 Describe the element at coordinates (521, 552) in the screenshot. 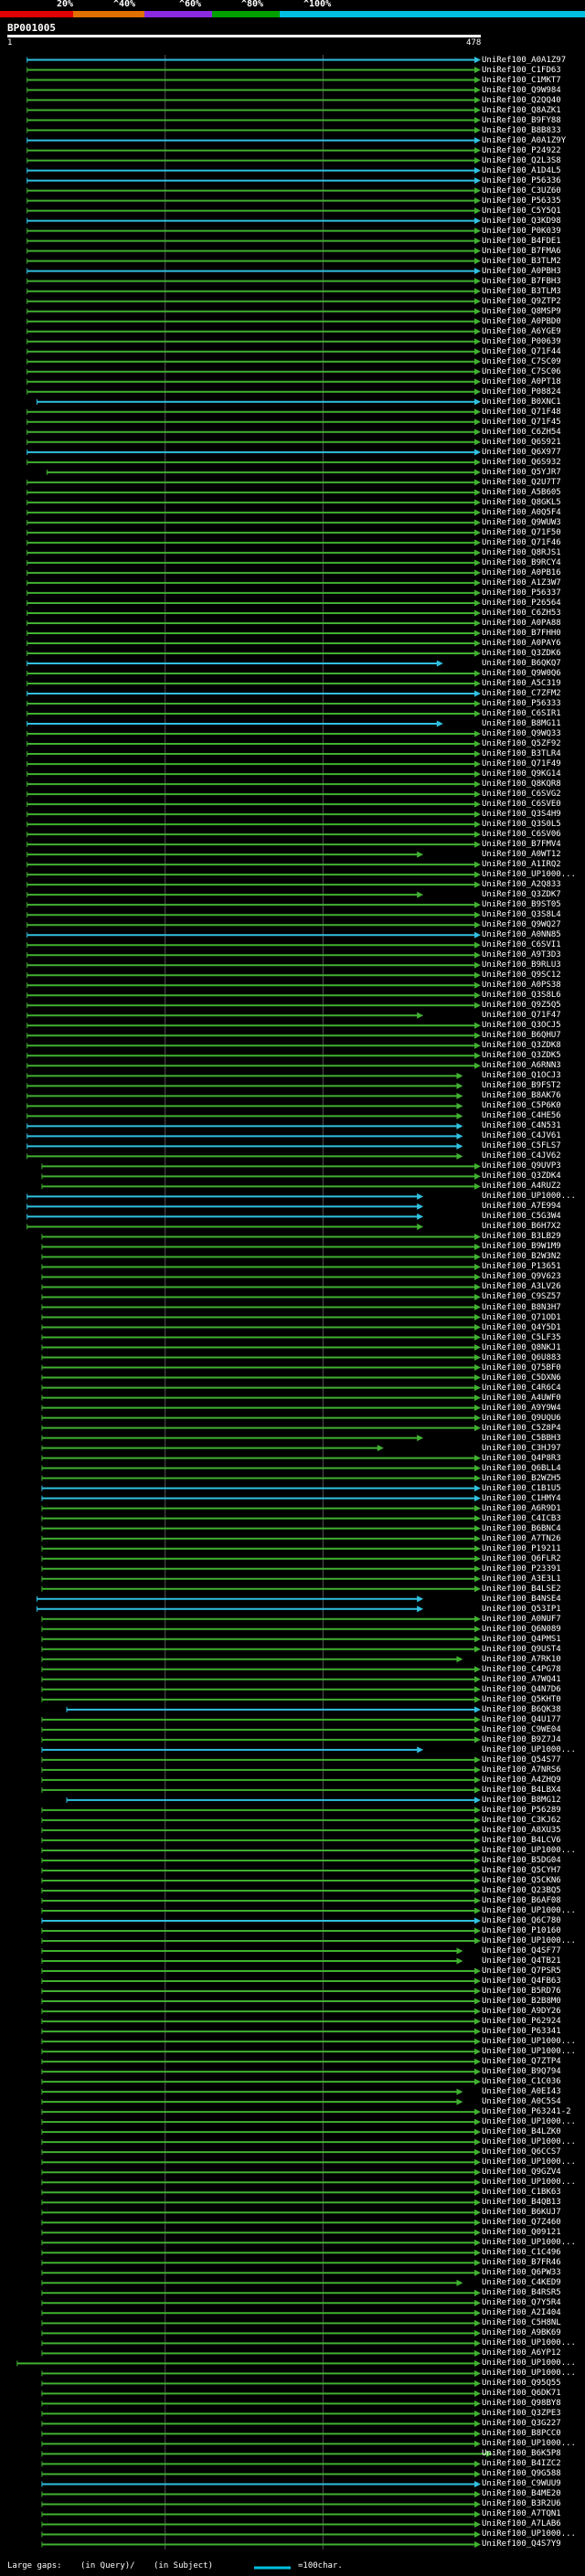

I see `hit-label: UniRef100_Q8RJS1` at that location.